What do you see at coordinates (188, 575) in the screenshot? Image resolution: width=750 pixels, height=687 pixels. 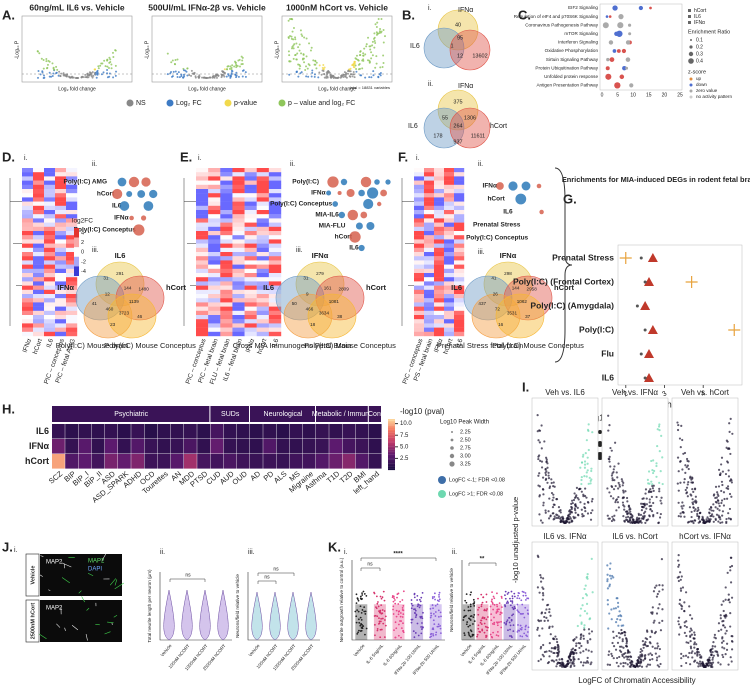 I see `label: ns` at bounding box center [188, 575].